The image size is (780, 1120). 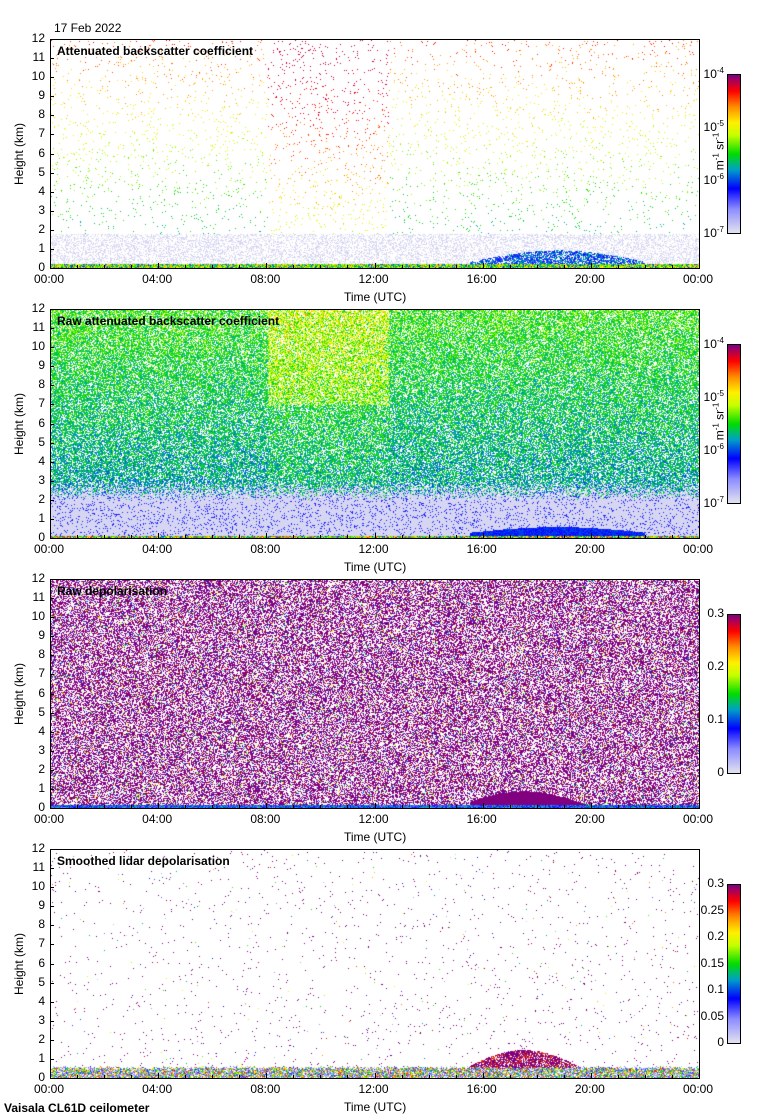 I want to click on y-axis-label: Height (km), so click(x=19, y=964).